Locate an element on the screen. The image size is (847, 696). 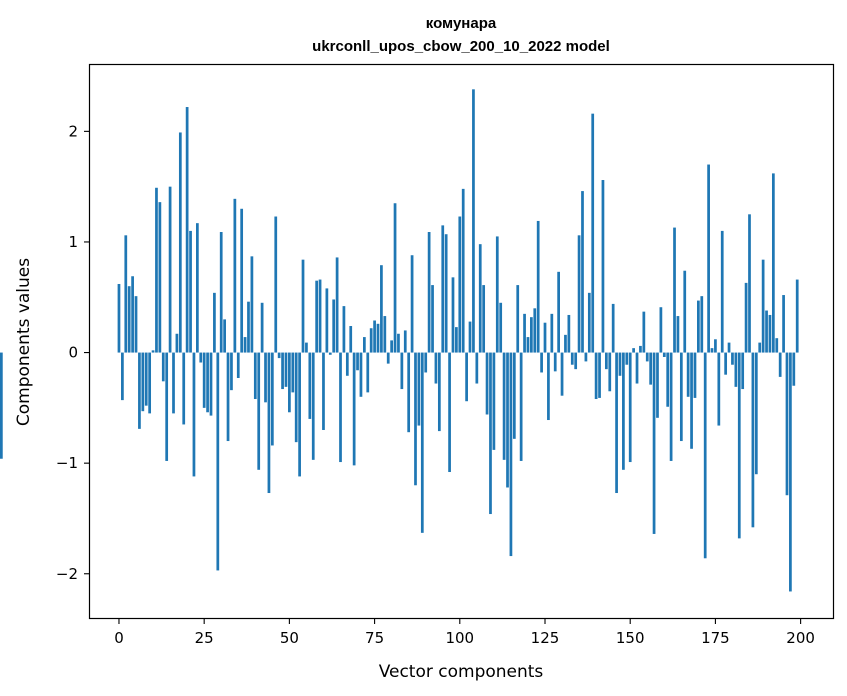
y-tick-label: −2 is located at coordinates (67, 574).